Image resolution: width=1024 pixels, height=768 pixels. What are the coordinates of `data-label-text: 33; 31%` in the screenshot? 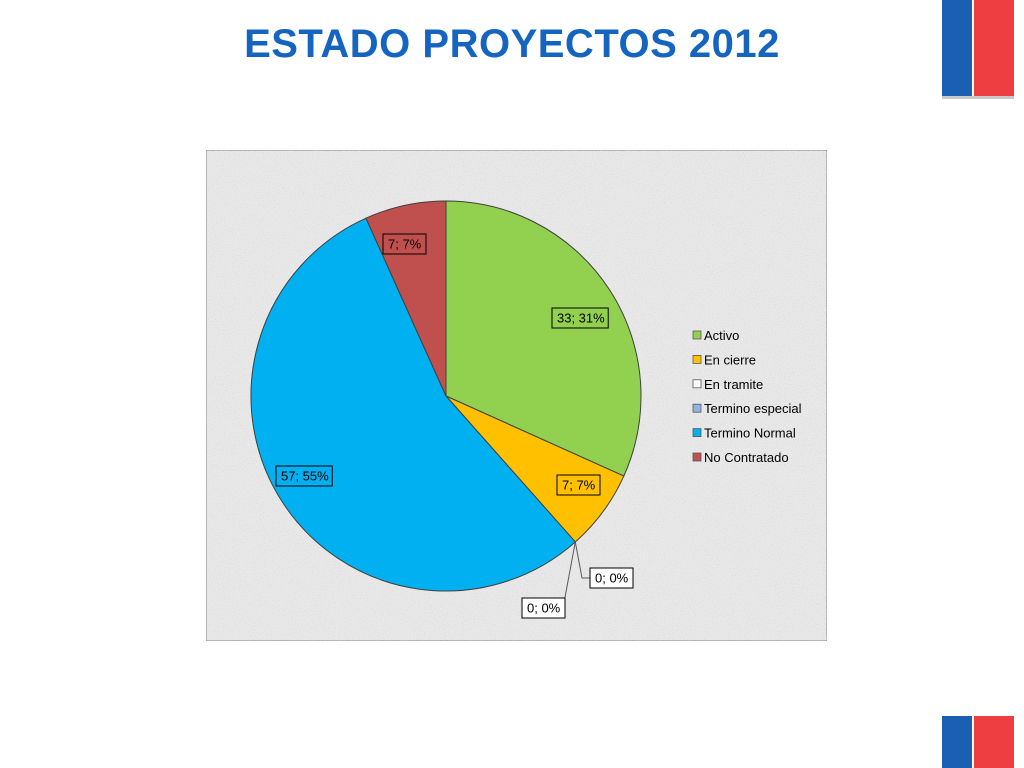 It's located at (581, 318).